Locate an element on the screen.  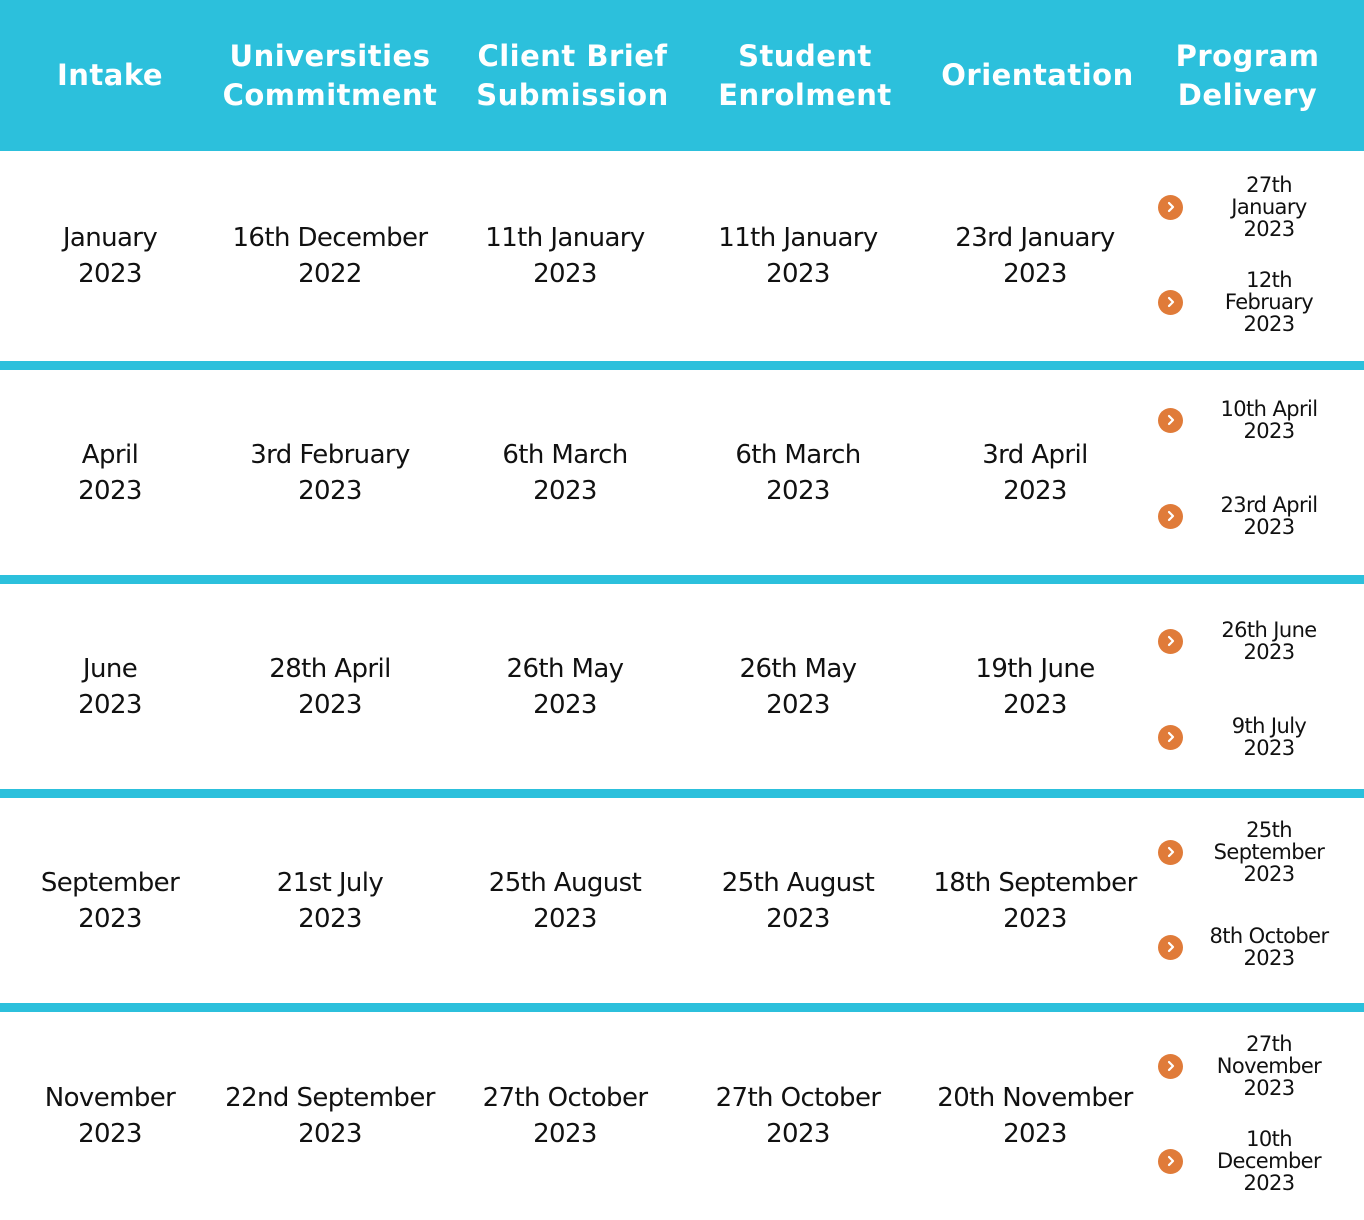
program-delivery-item: 10th December 2023 is located at coordinates (1257, 1161).